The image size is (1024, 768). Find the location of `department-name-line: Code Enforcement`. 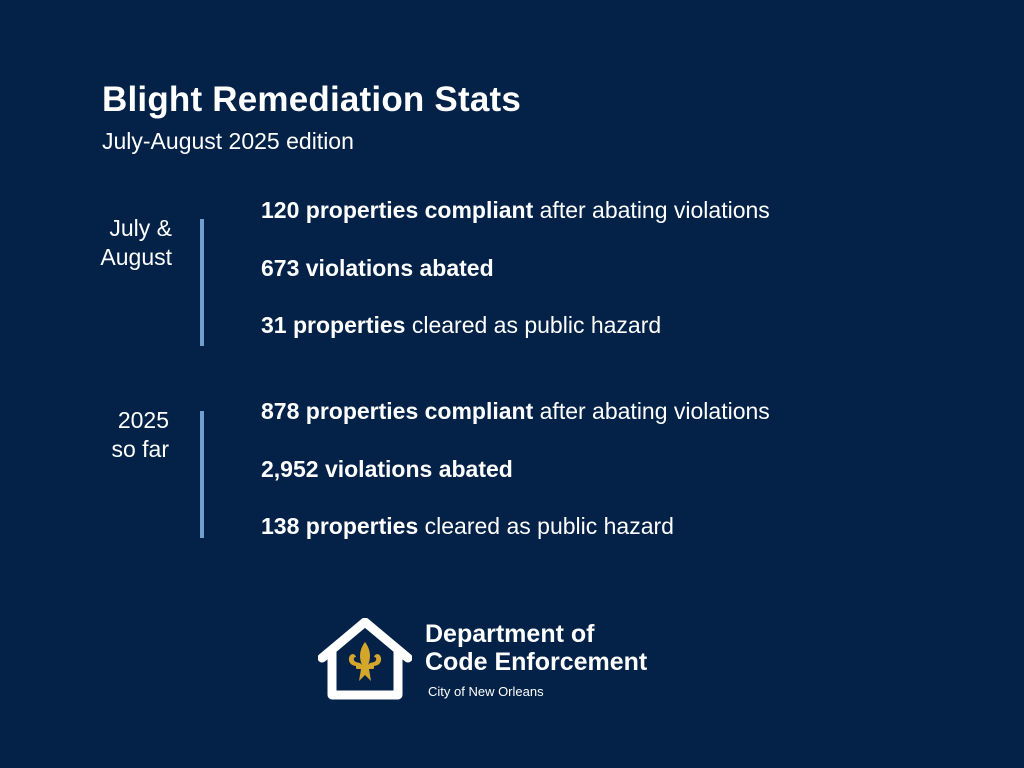

department-name-line: Code Enforcement is located at coordinates (536, 662).